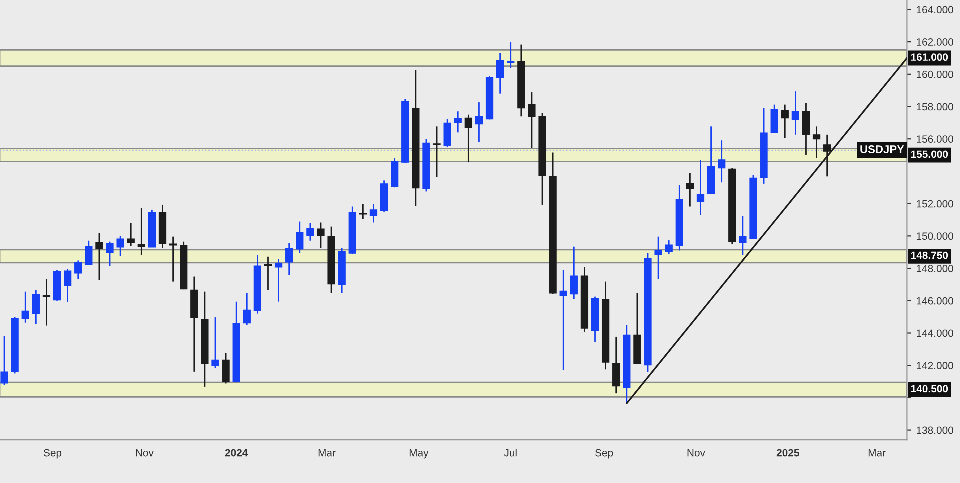  What do you see at coordinates (935, 430) in the screenshot?
I see `y-tick-label: 138.000` at bounding box center [935, 430].